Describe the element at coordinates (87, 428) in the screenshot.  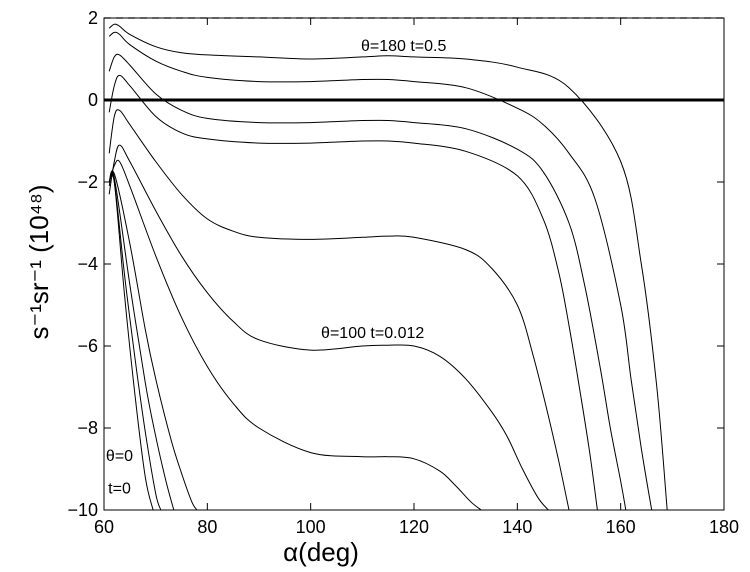
I see `y-tick-label: −8` at that location.